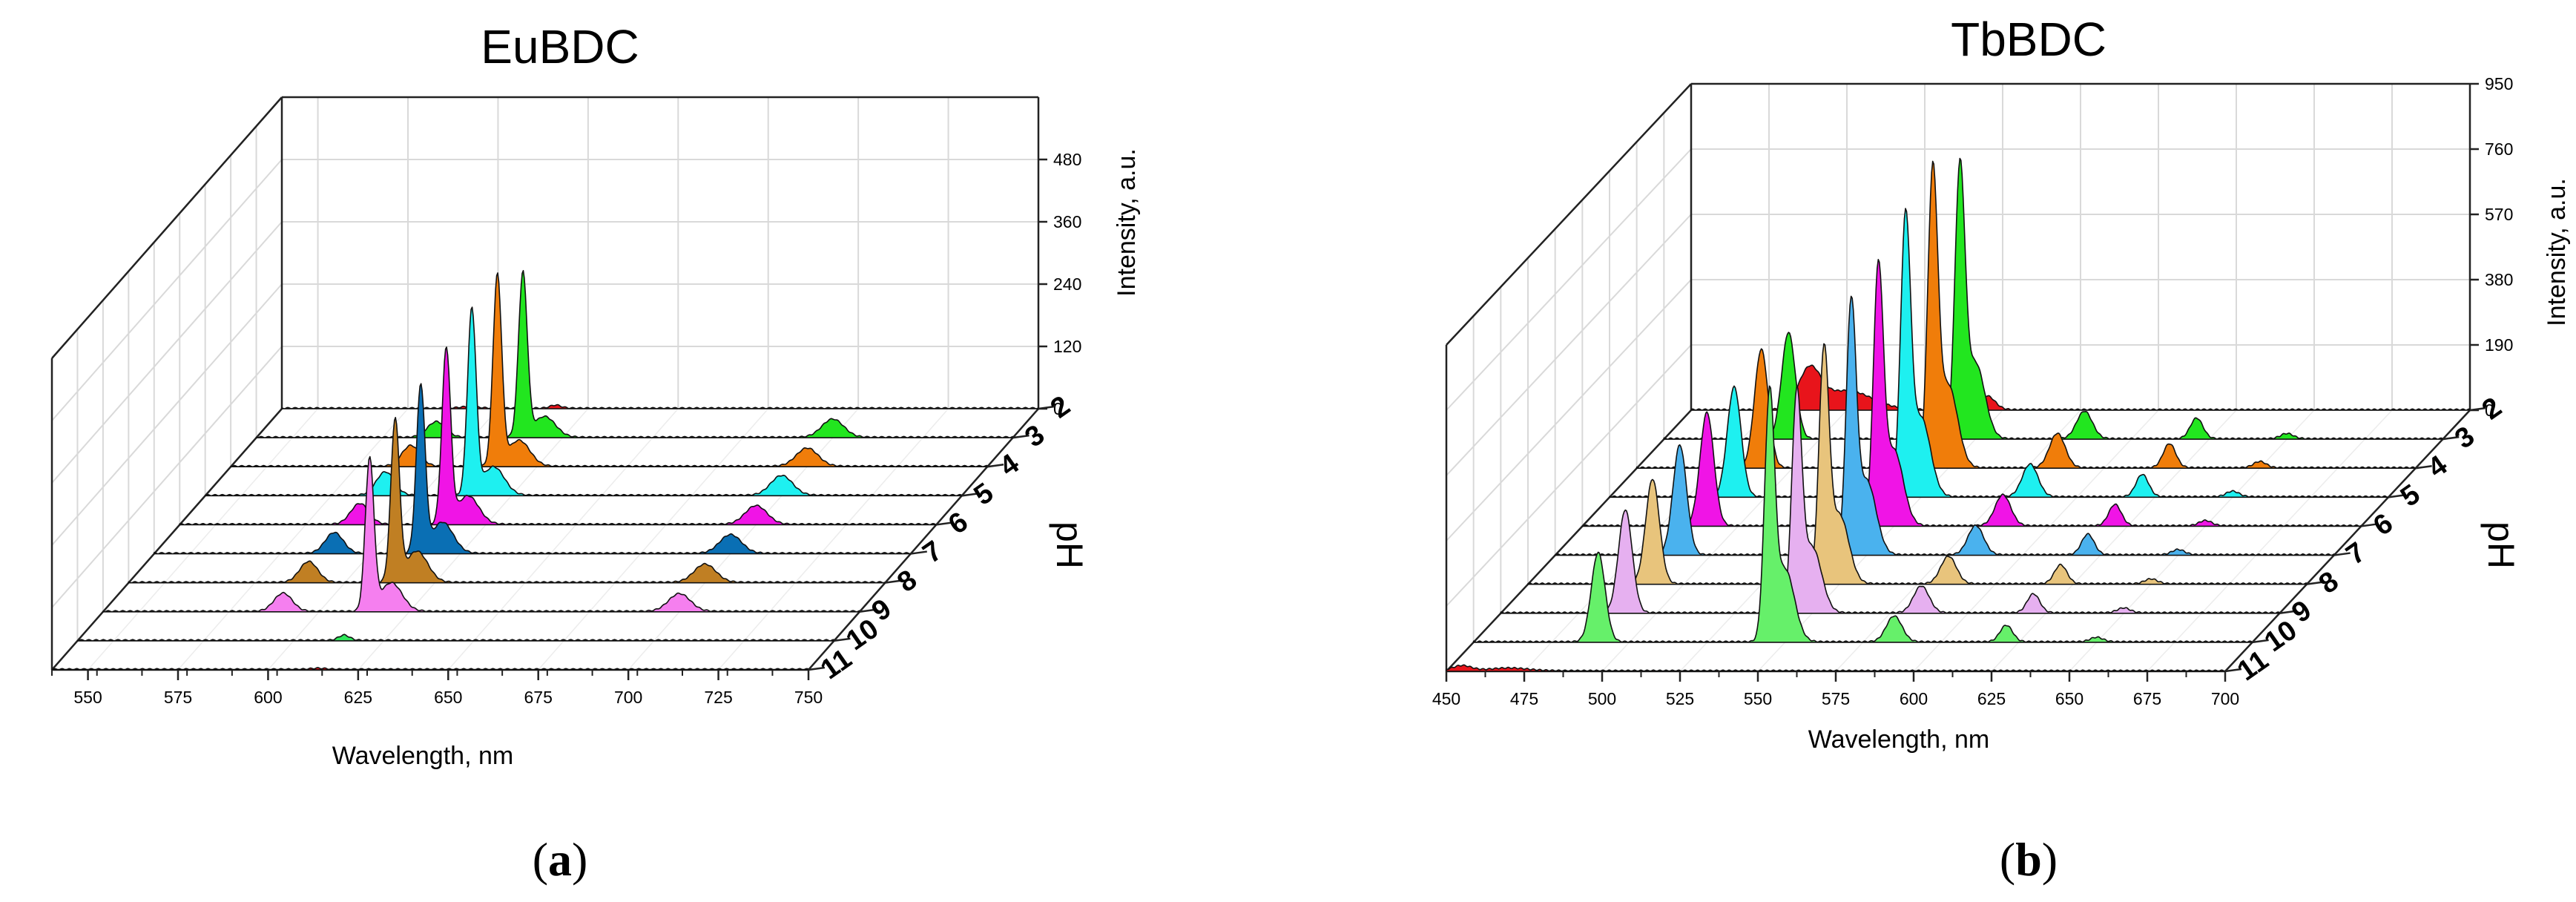 The height and width of the screenshot is (902, 2576). I want to click on y-tick-label: 120, so click(1067, 346).